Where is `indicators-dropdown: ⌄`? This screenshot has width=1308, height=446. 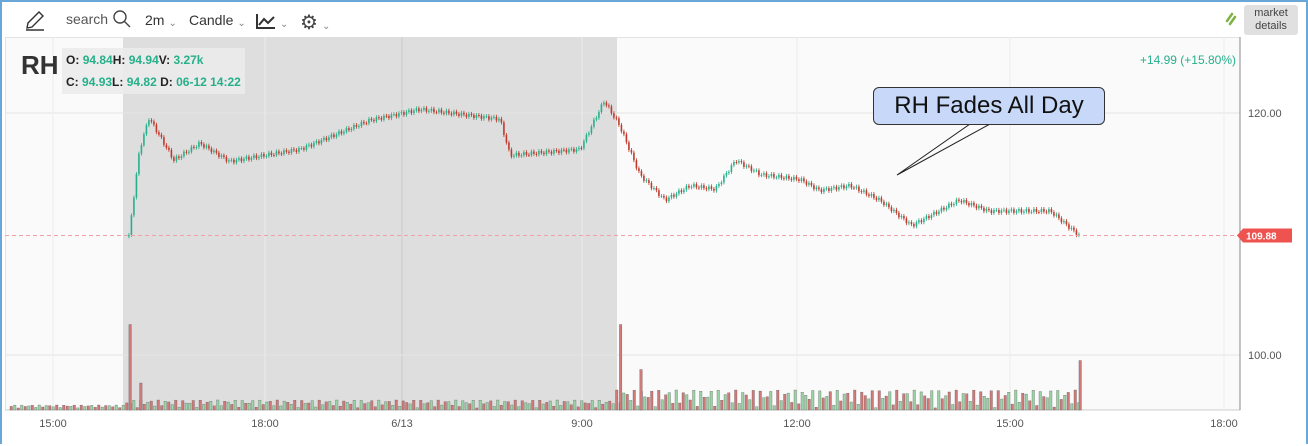
indicators-dropdown: ⌄ is located at coordinates (272, 20).